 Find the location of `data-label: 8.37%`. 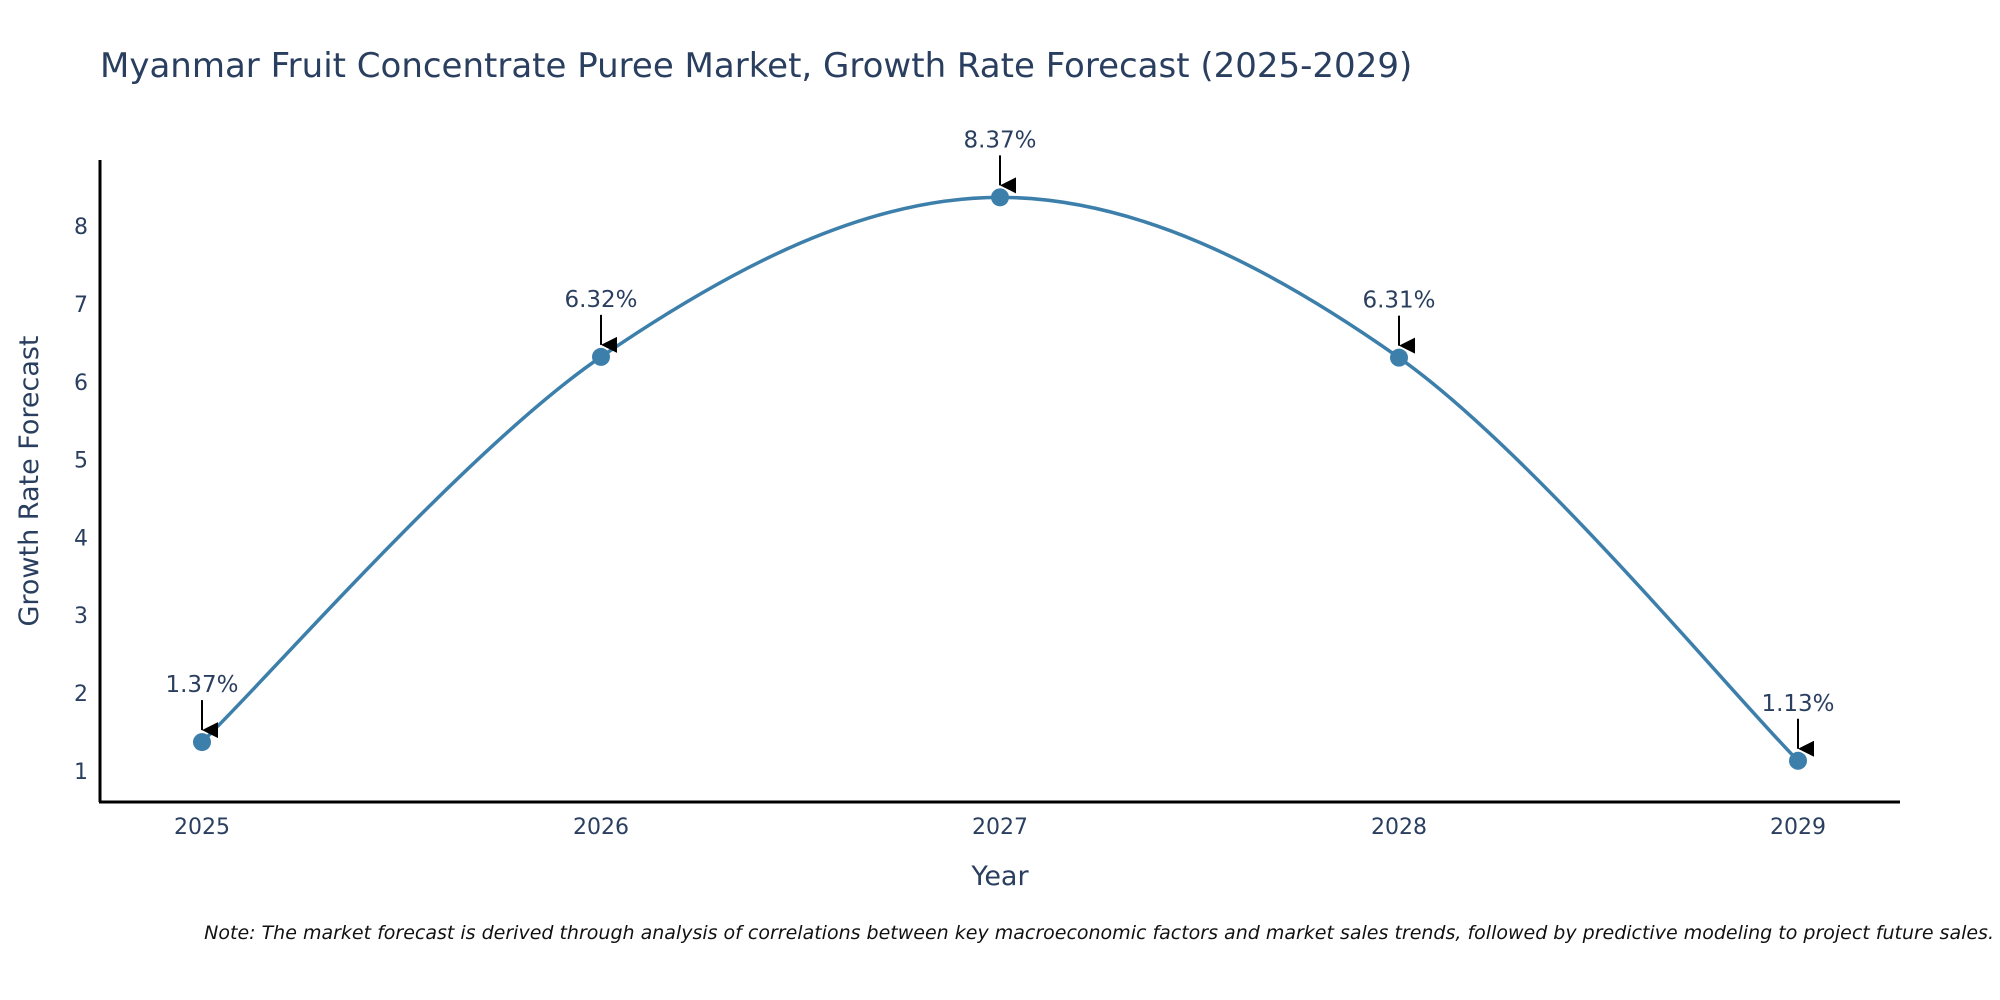

data-label: 8.37% is located at coordinates (999, 140).